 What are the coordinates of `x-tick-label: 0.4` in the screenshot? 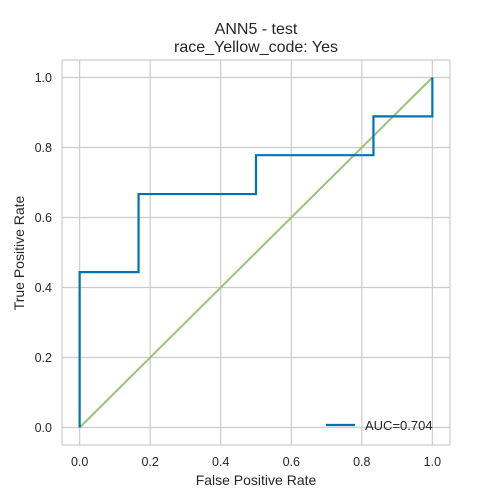 It's located at (220, 462).